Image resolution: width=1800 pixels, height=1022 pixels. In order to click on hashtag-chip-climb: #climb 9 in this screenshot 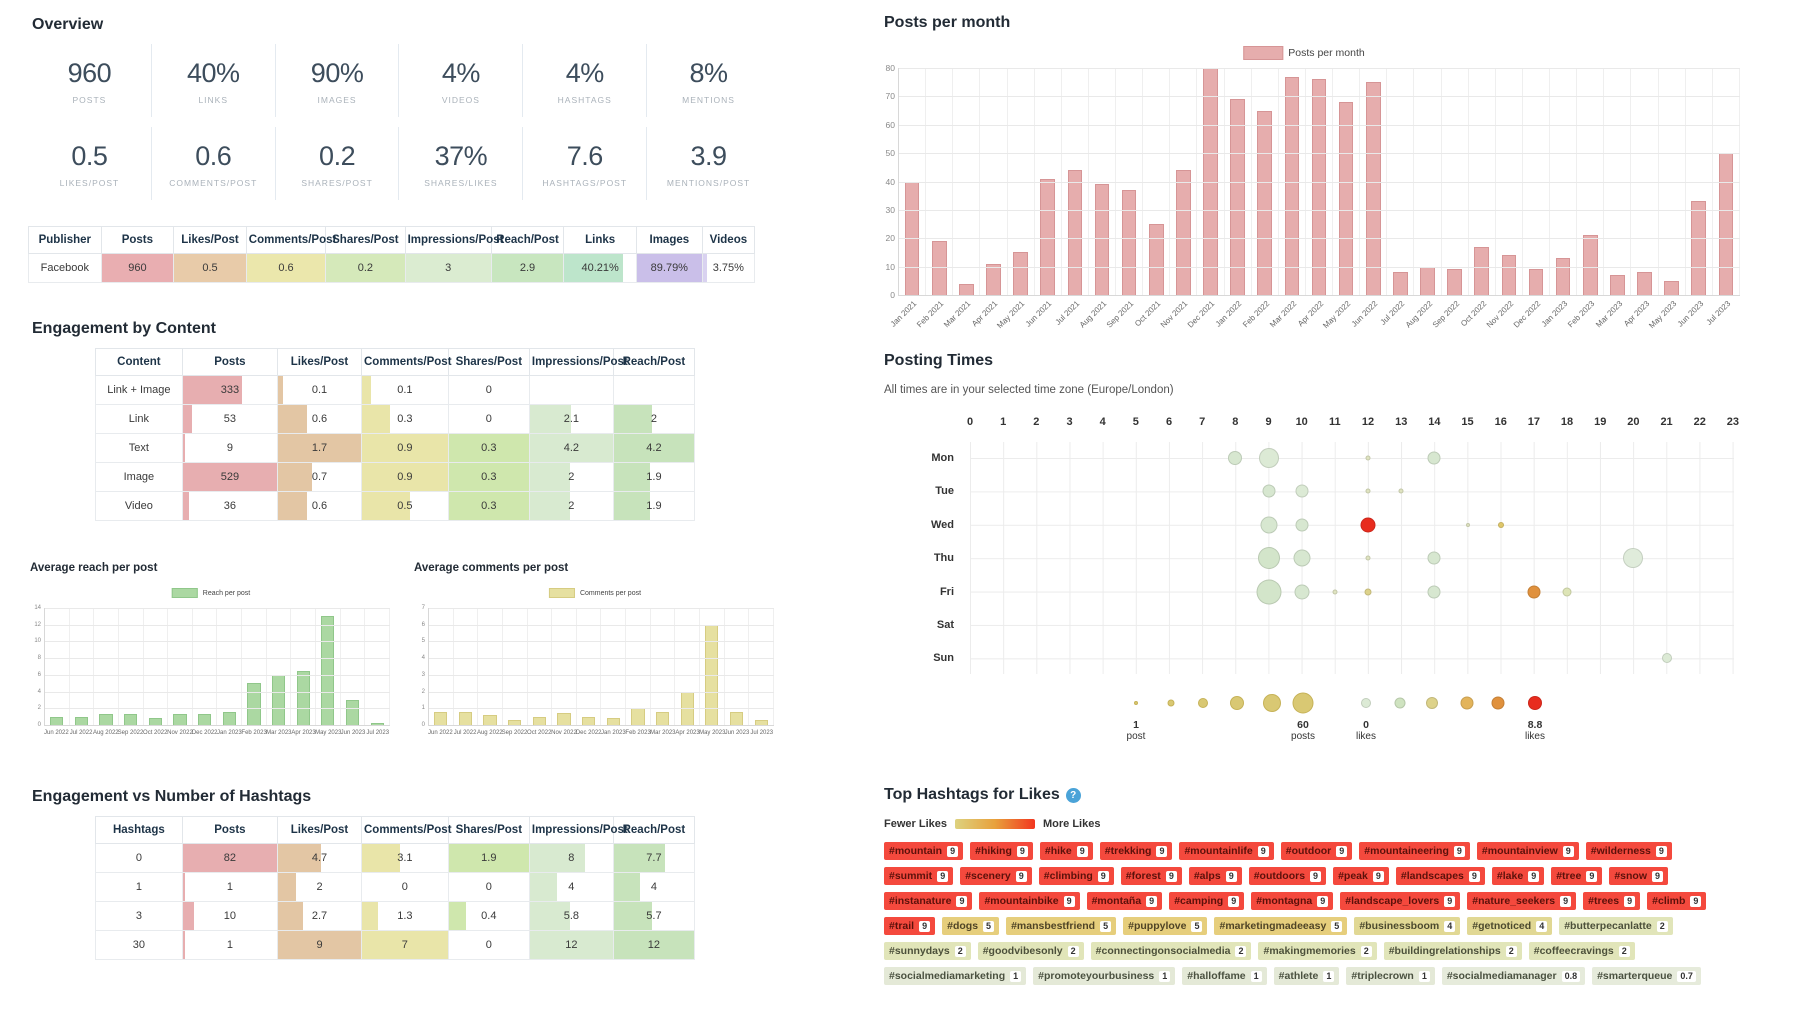, I will do `click(1677, 901)`.